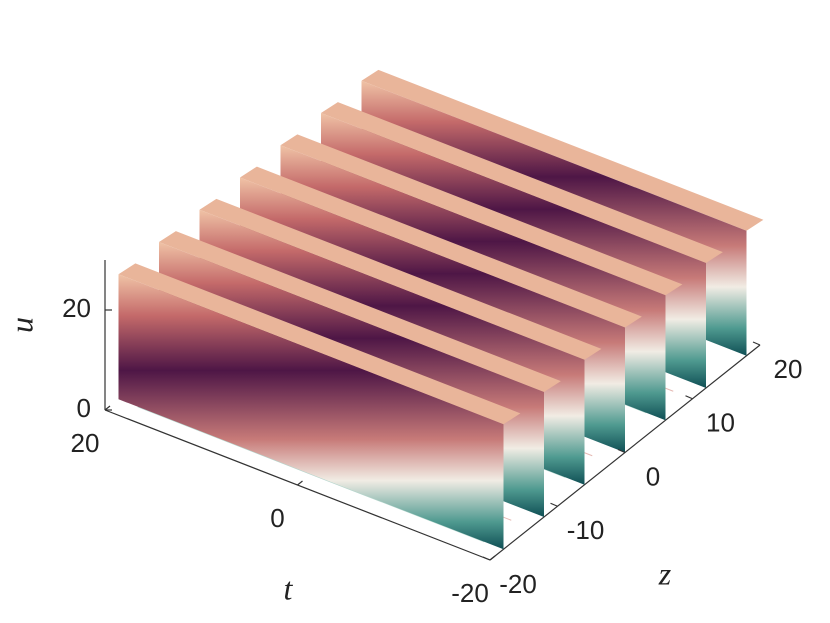  What do you see at coordinates (653, 476) in the screenshot?
I see `y-tick-label: 0` at bounding box center [653, 476].